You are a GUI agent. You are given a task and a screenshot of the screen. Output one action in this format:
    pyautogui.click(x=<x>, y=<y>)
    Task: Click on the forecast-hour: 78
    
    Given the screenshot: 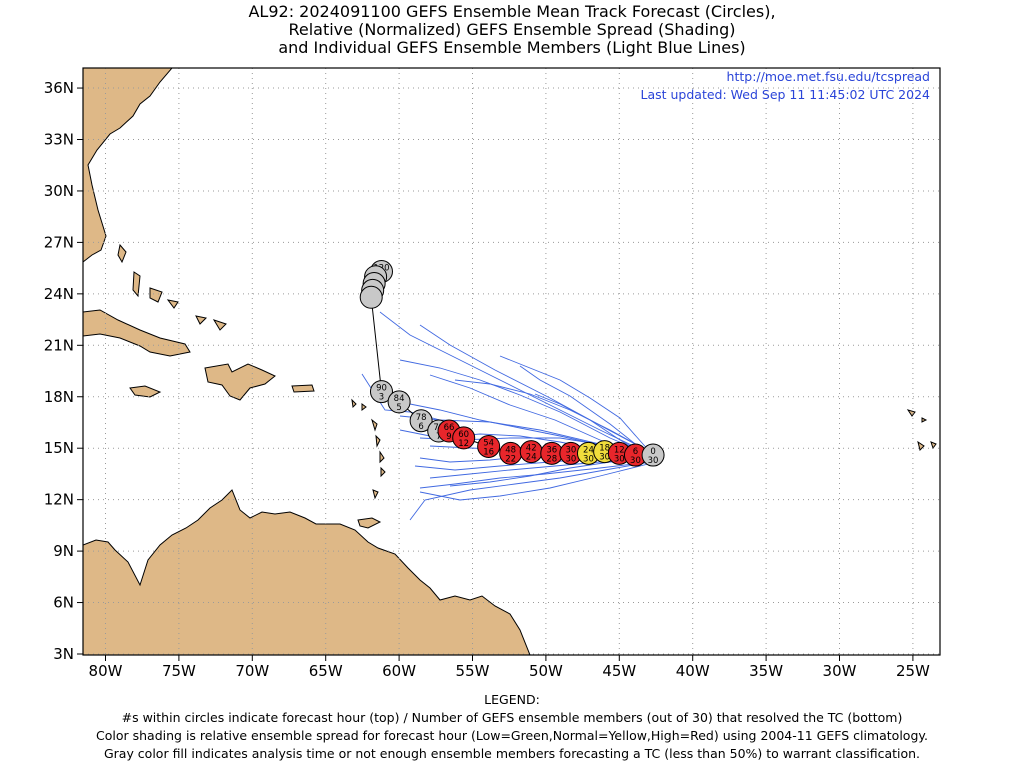 What is the action you would take?
    pyautogui.click(x=421, y=418)
    